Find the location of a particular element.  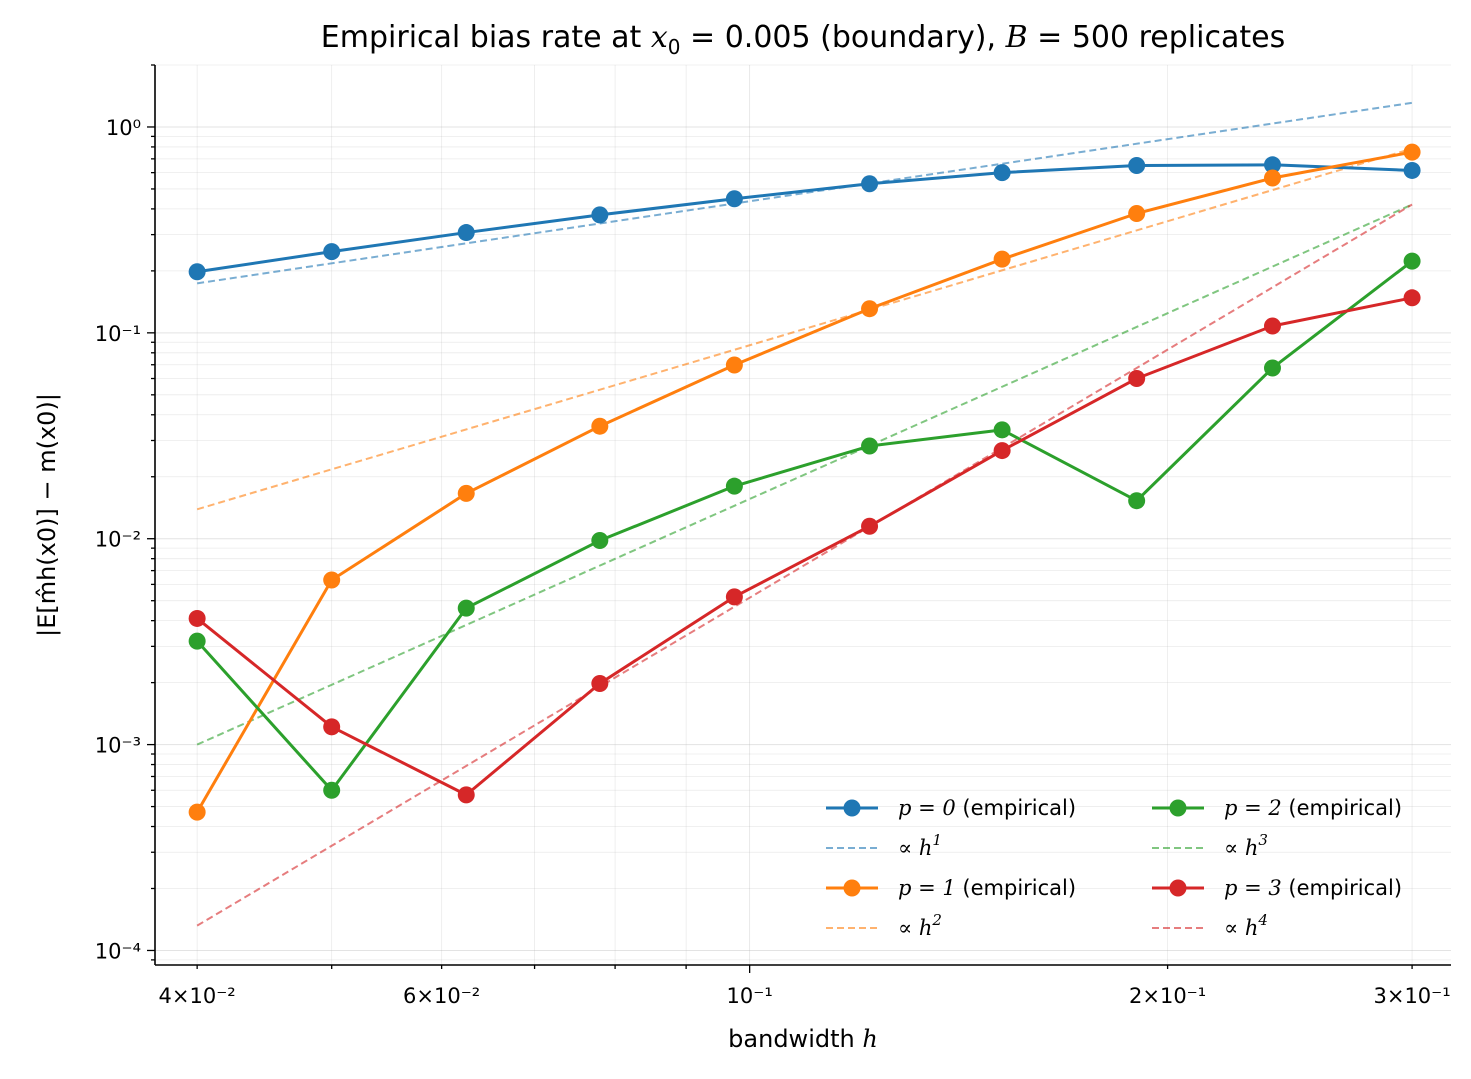

legend-label: p = 2 (empirical) is located at coordinates (1313, 808).